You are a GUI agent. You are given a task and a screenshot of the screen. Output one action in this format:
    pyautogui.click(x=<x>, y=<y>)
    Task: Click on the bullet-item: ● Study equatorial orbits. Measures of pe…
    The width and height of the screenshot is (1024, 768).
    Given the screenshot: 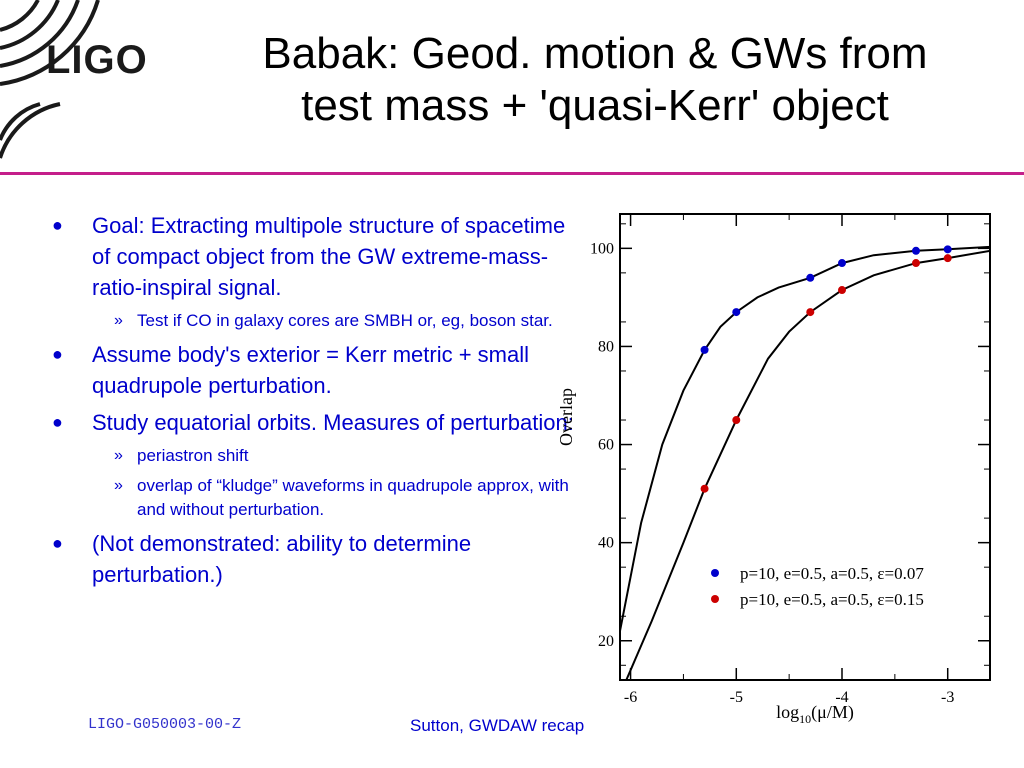 What is the action you would take?
    pyautogui.click(x=316, y=422)
    